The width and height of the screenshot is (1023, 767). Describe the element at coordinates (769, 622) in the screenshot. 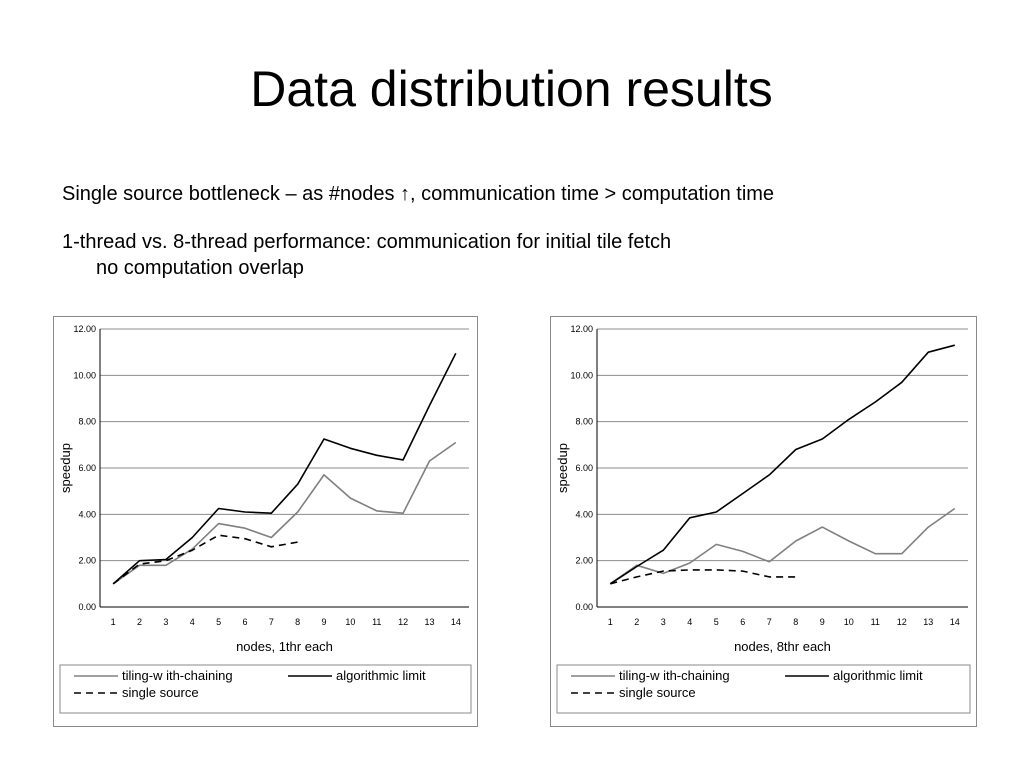

I see `chart-1-xtick-label: 7` at that location.